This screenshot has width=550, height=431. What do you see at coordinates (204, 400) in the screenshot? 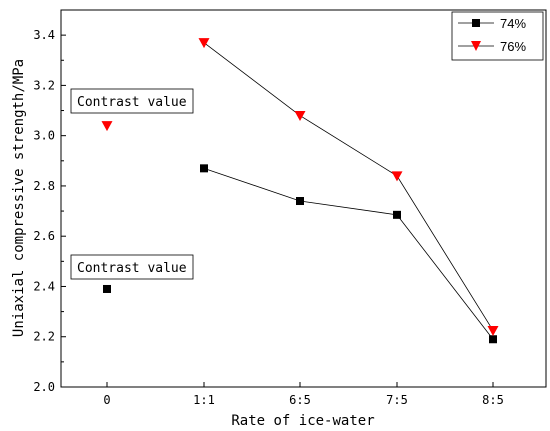
I see `x-tick-label: 1:1` at bounding box center [204, 400].